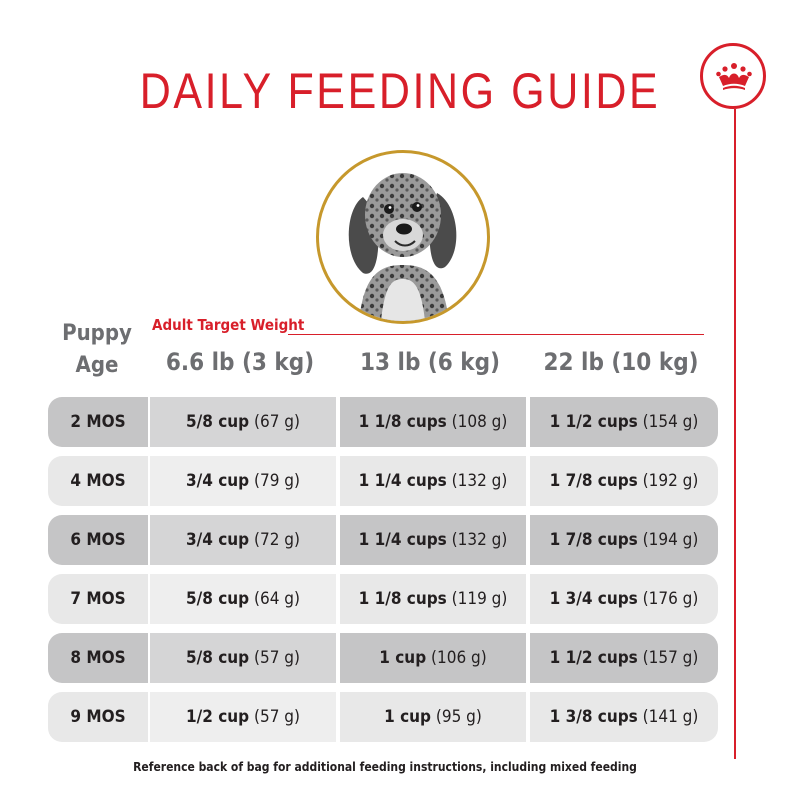  What do you see at coordinates (670, 540) in the screenshot?
I see `gram-amount: (194 g)` at bounding box center [670, 540].